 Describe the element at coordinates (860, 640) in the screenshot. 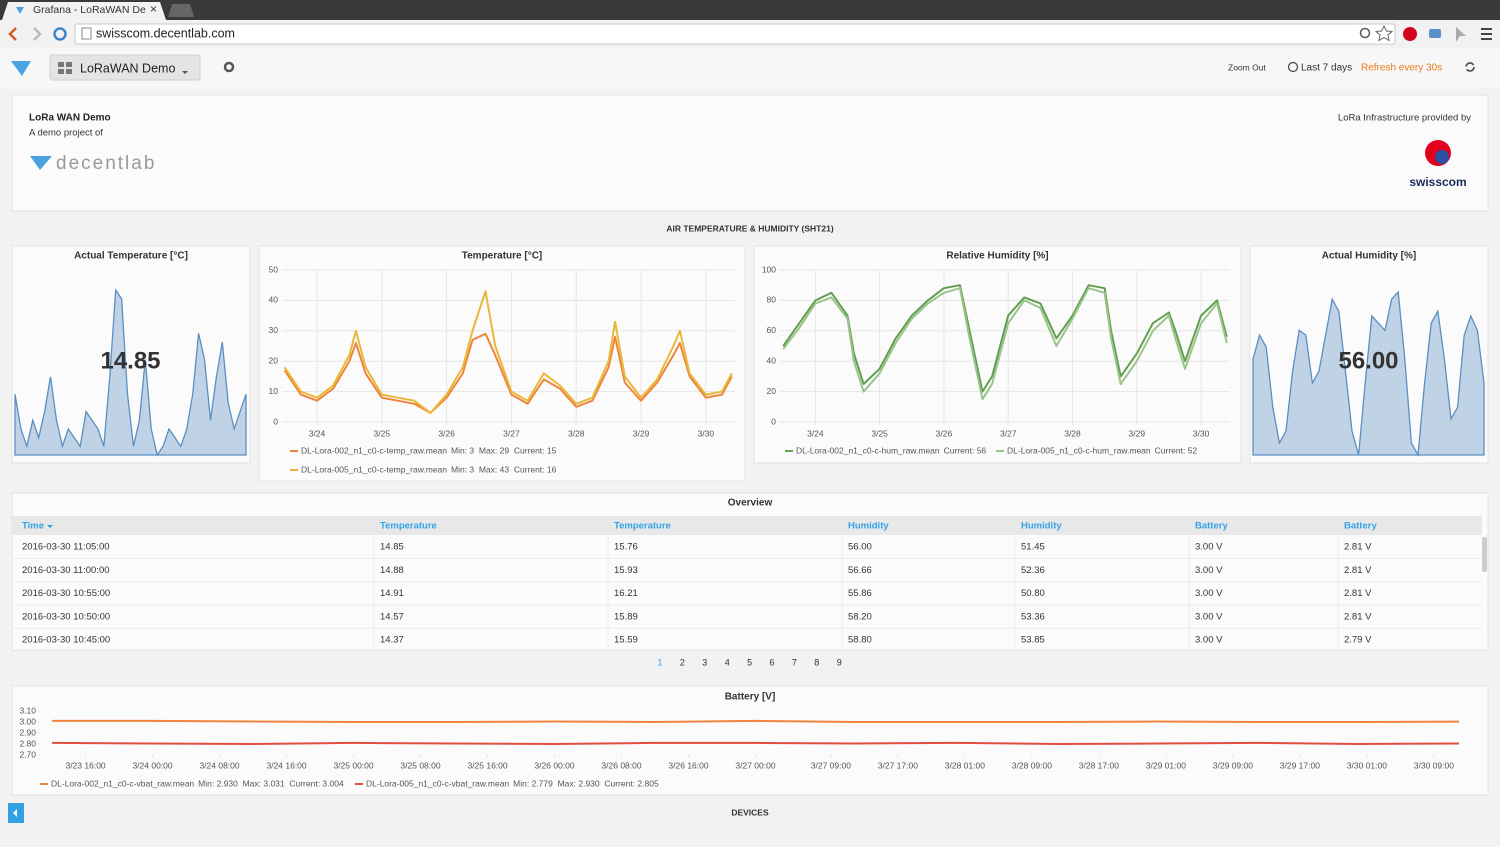

I see `table-cell: 58.80` at that location.